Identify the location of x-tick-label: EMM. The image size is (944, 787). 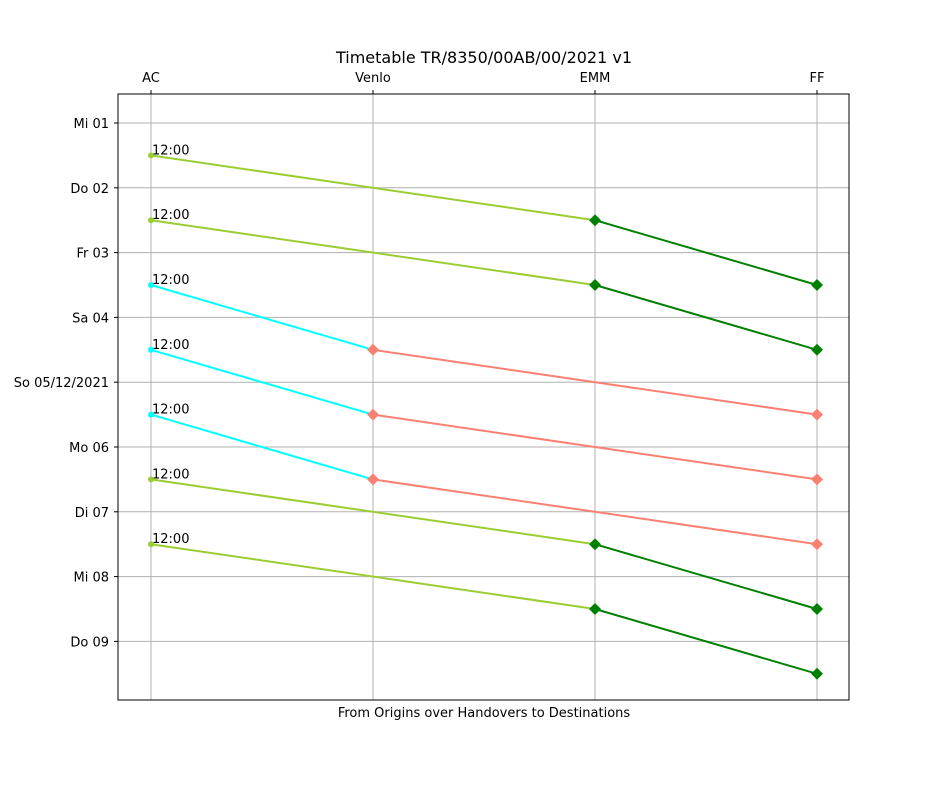
(595, 78).